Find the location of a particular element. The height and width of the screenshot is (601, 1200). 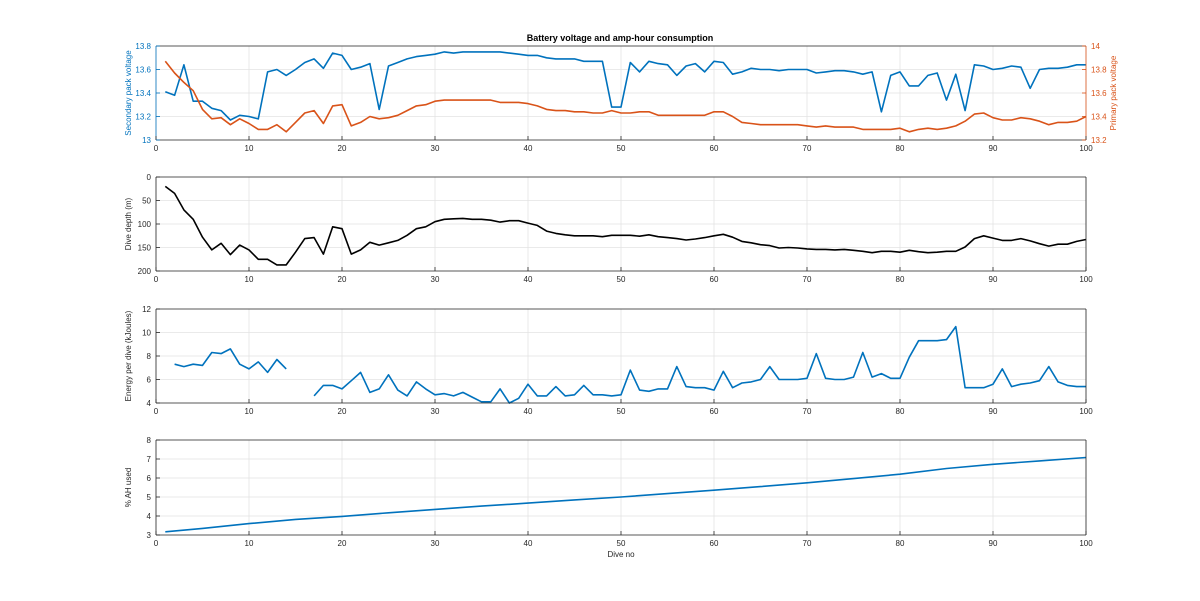

right-y-tick-label: 13.4 is located at coordinates (1099, 117).